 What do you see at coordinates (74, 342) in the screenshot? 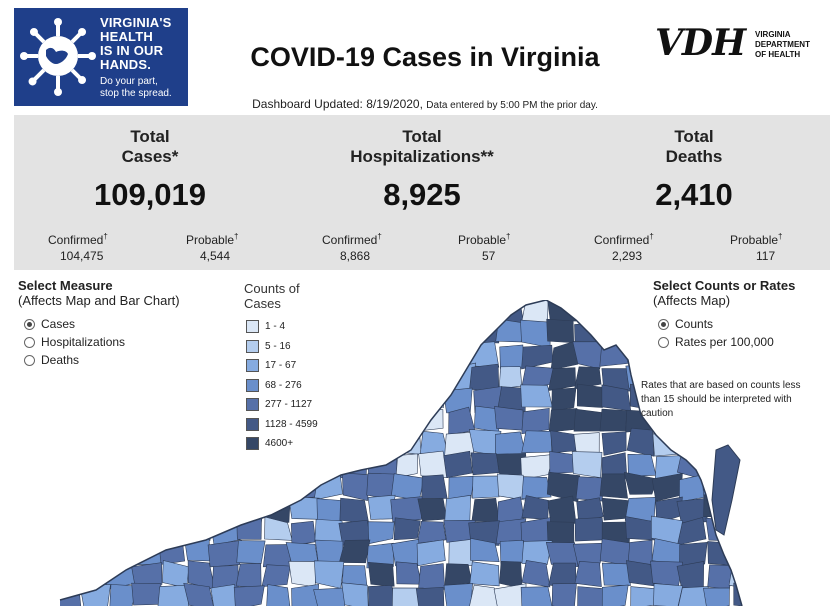
I see `measure-option-hospitalizations: Hospitalizations` at bounding box center [74, 342].